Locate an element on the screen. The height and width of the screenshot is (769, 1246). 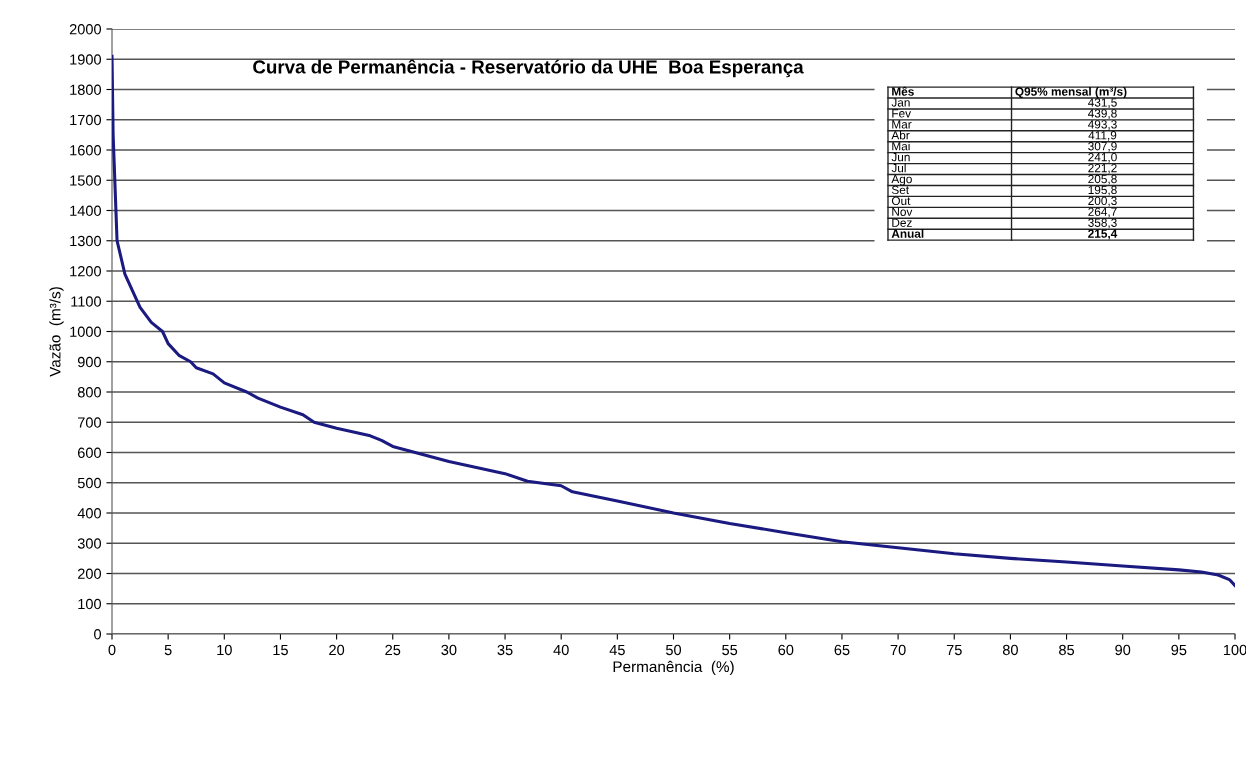
y-tick-label: 200 is located at coordinates (89, 573).